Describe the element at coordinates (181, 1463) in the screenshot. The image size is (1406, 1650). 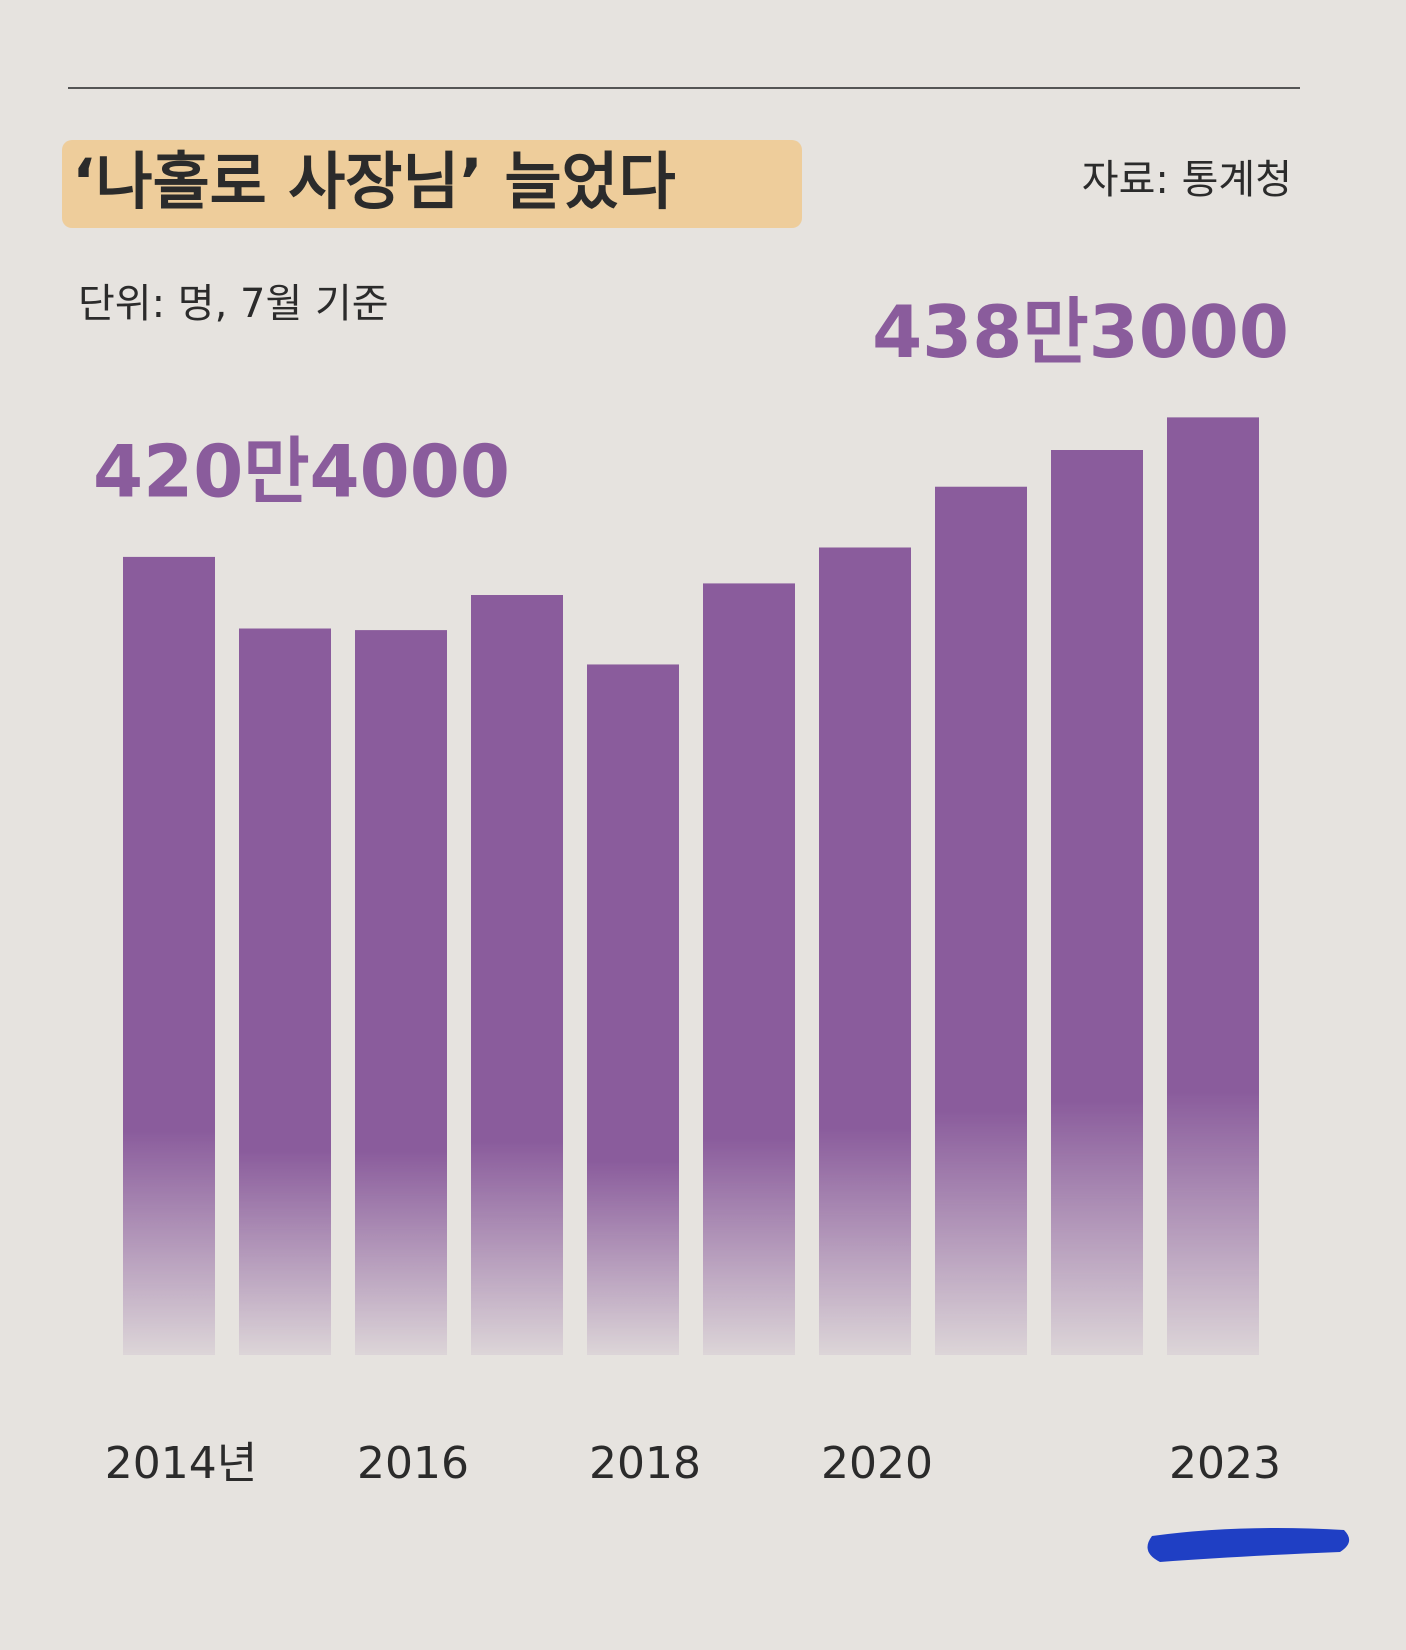
I see `x-tick-label: 2014년` at that location.